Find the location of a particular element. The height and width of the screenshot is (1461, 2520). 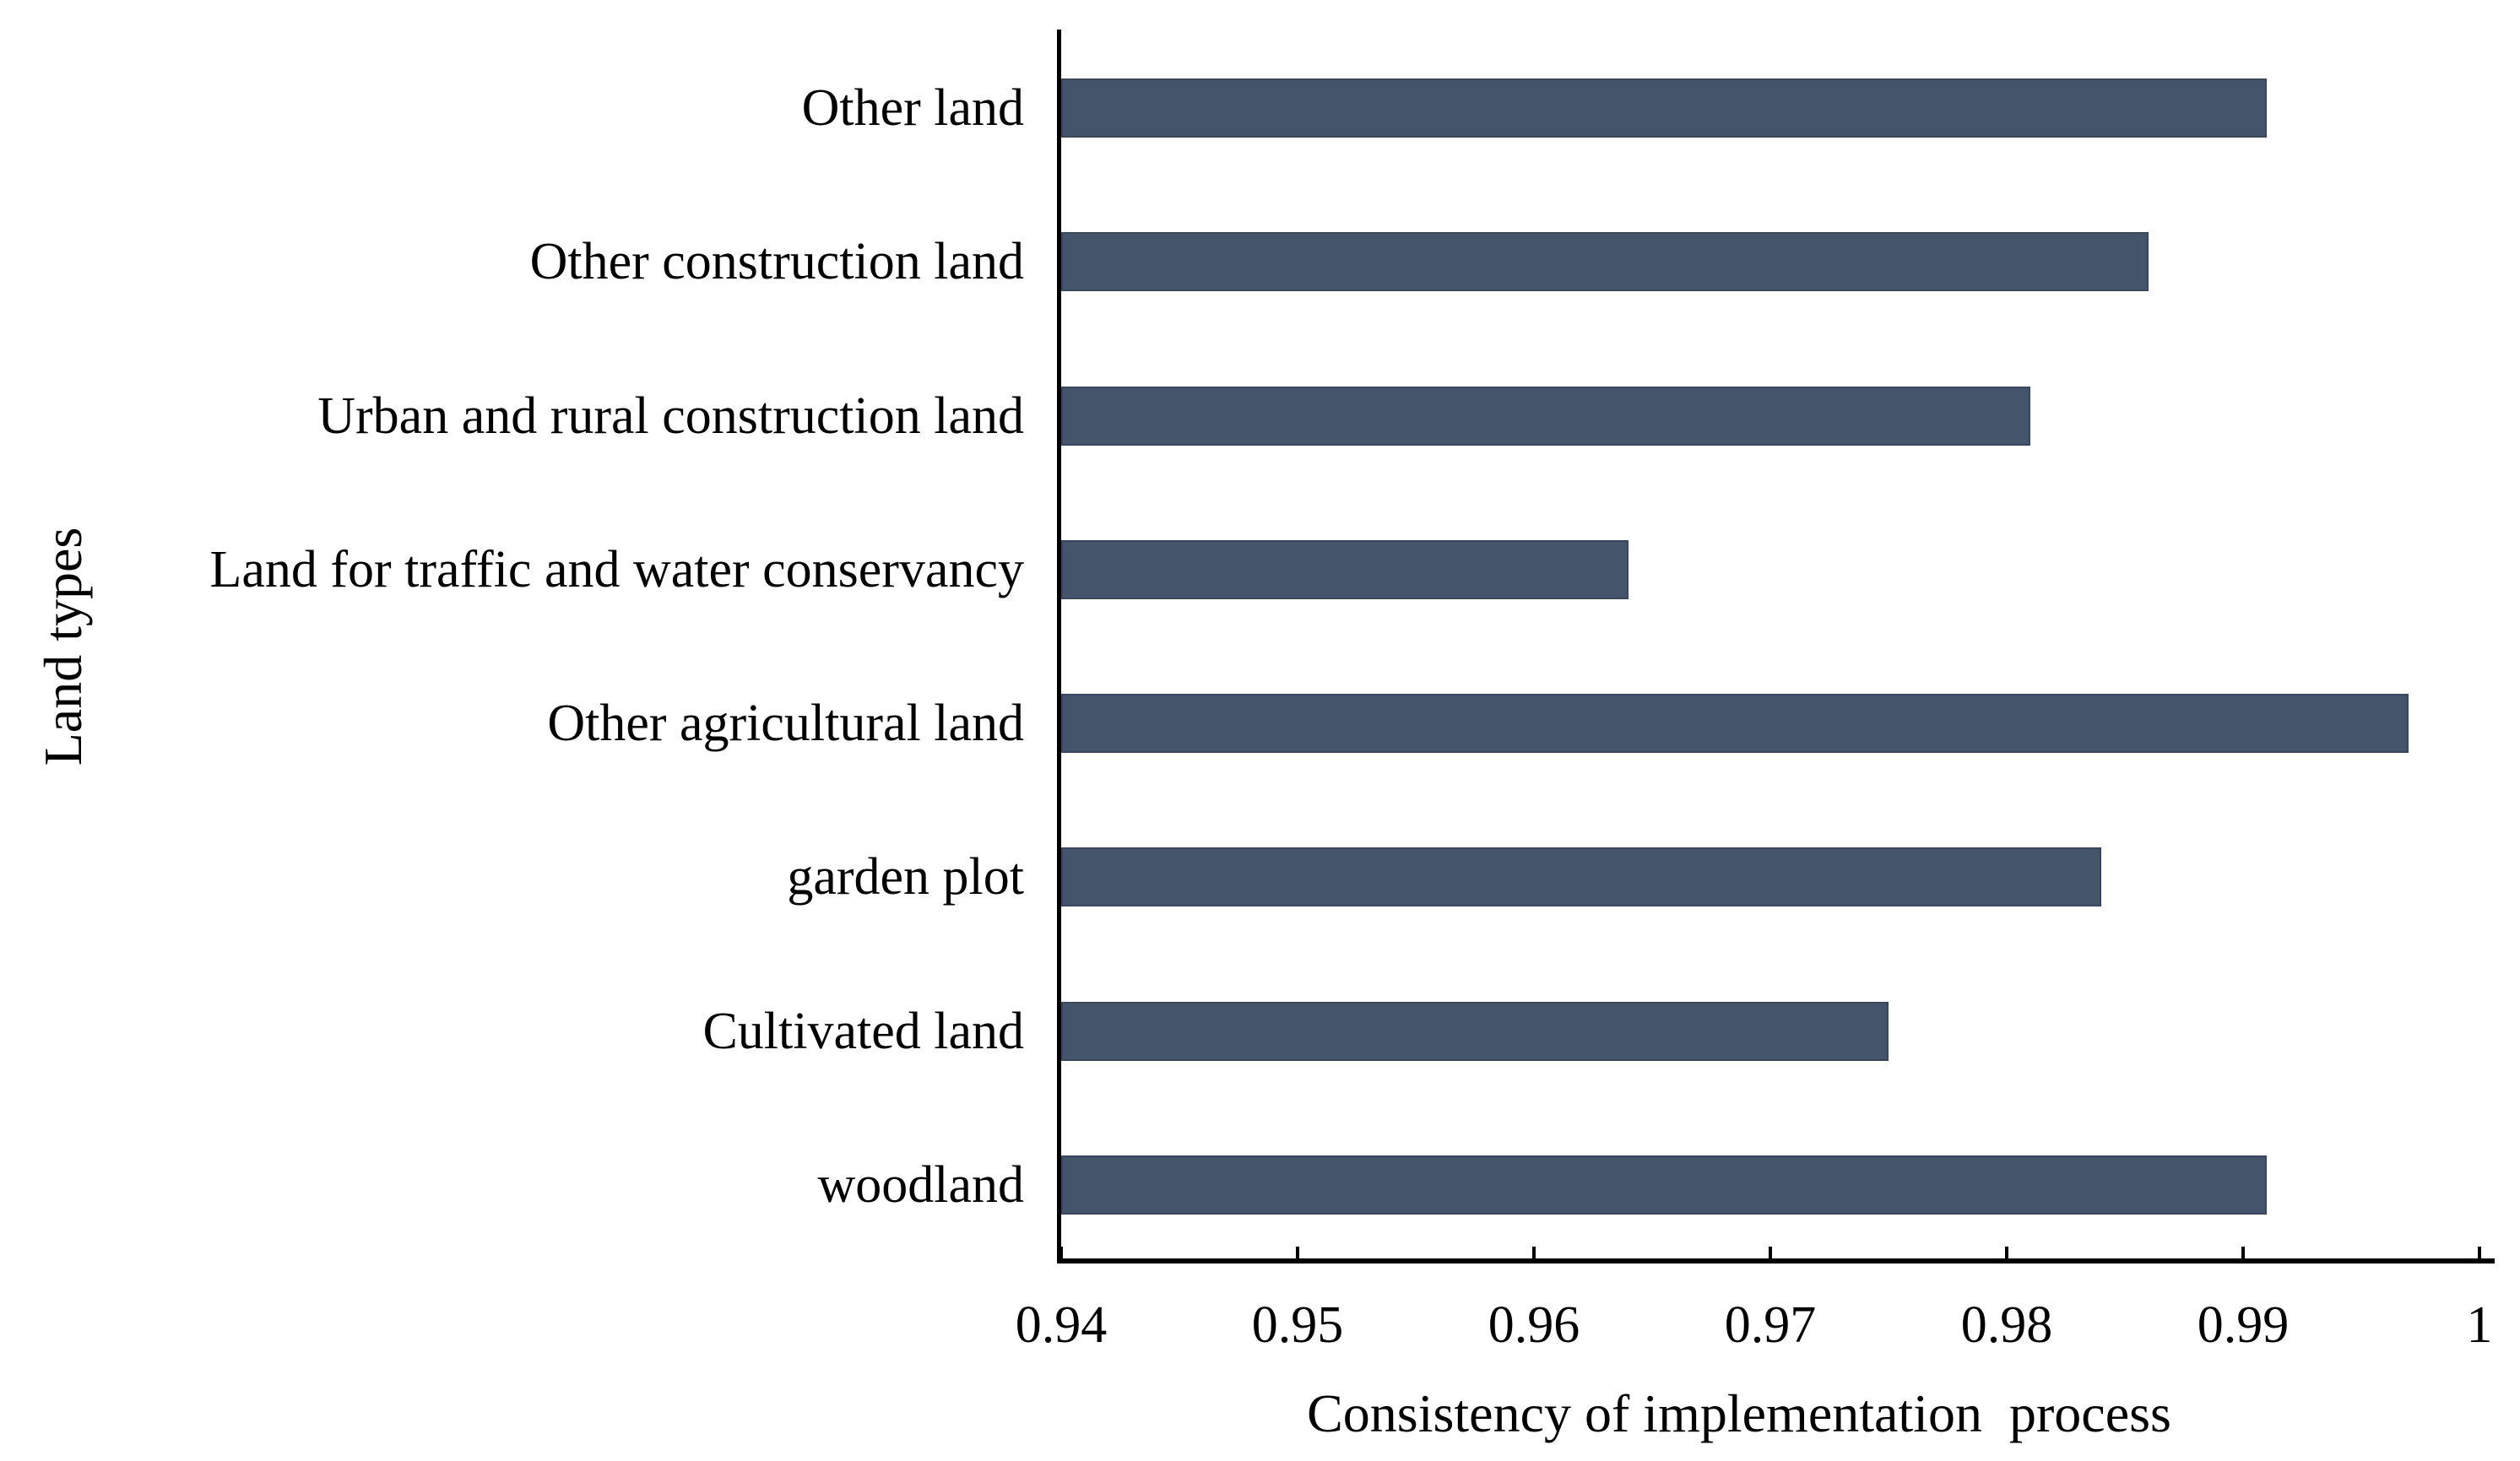

x-tick-0.96 is located at coordinates (1534, 1253).